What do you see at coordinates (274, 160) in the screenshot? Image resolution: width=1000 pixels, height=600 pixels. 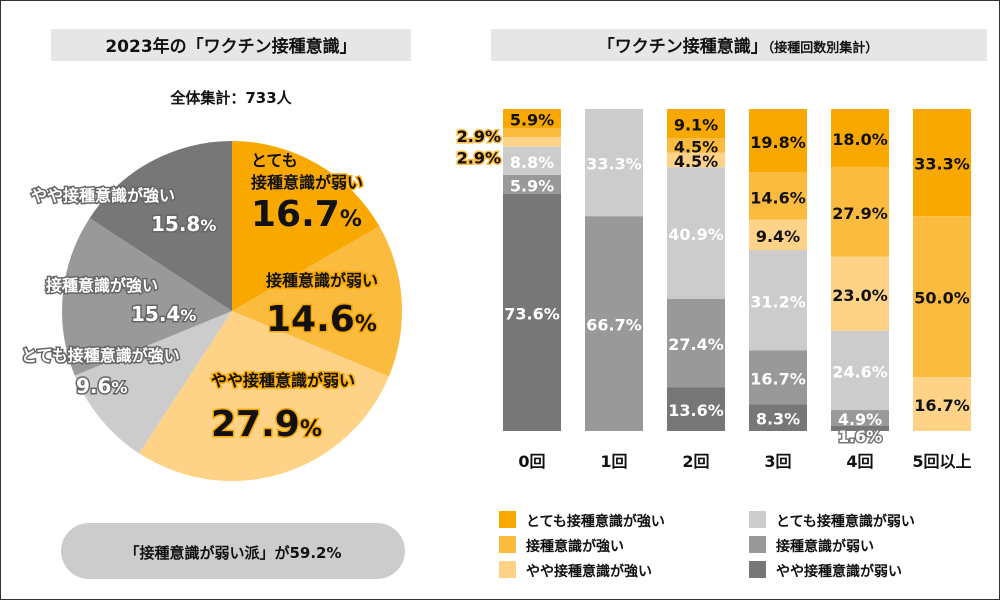 I see `pie-label-1a: とても` at bounding box center [274, 160].